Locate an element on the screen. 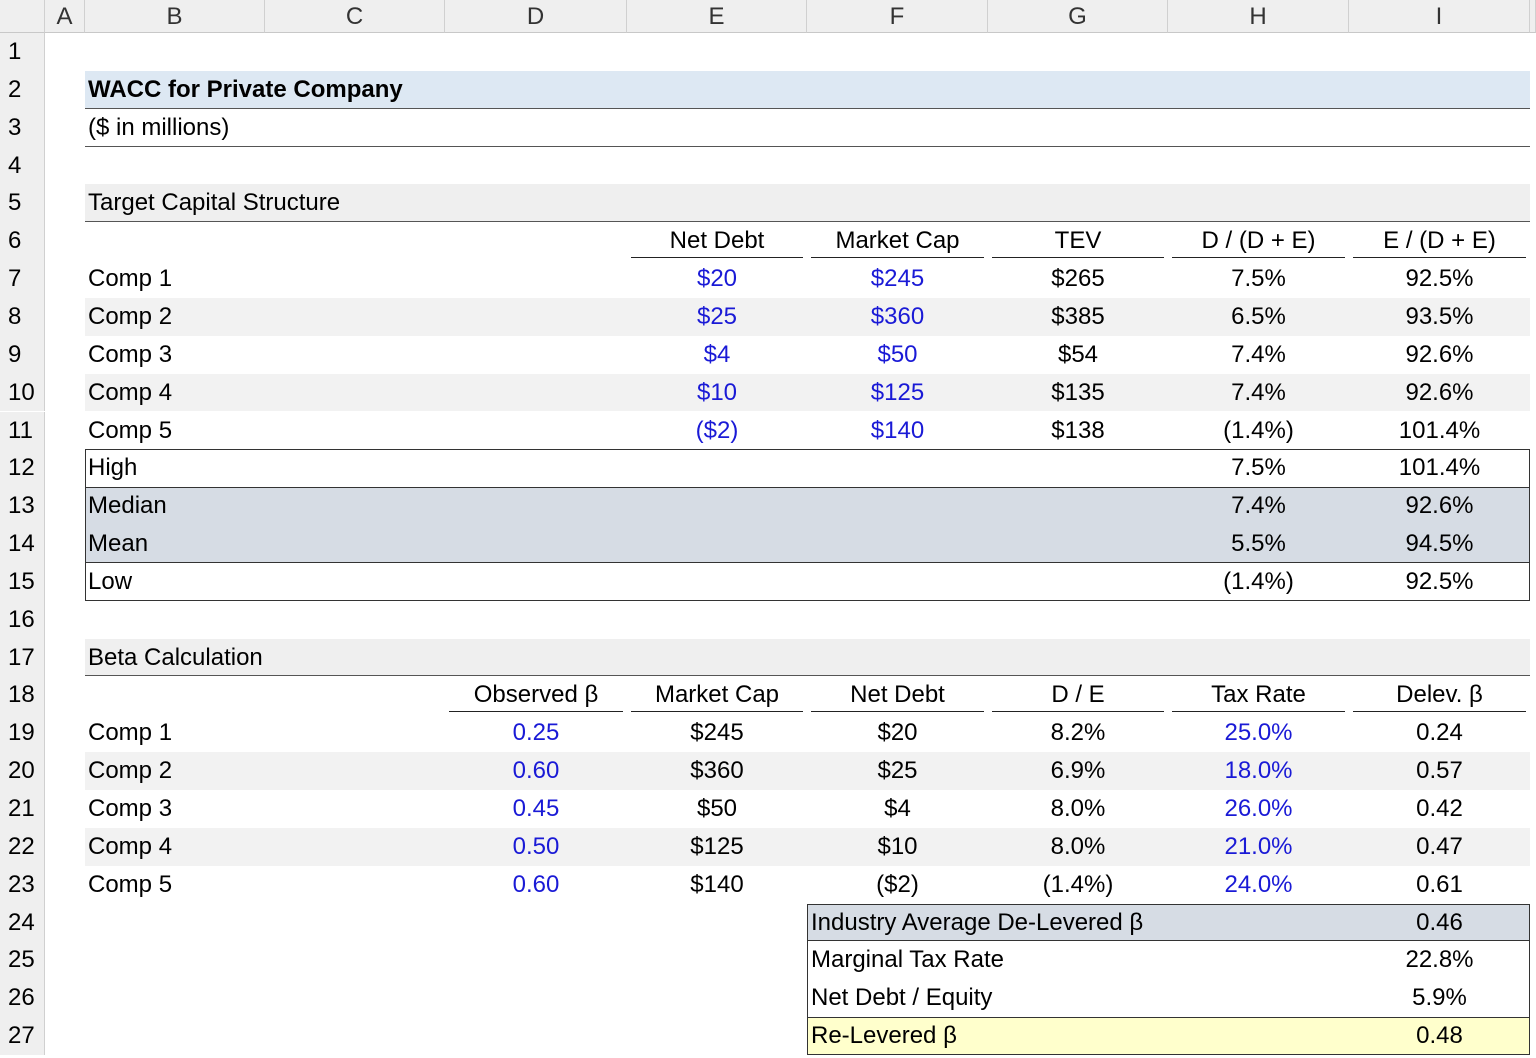  summary-box is located at coordinates (1168, 979).